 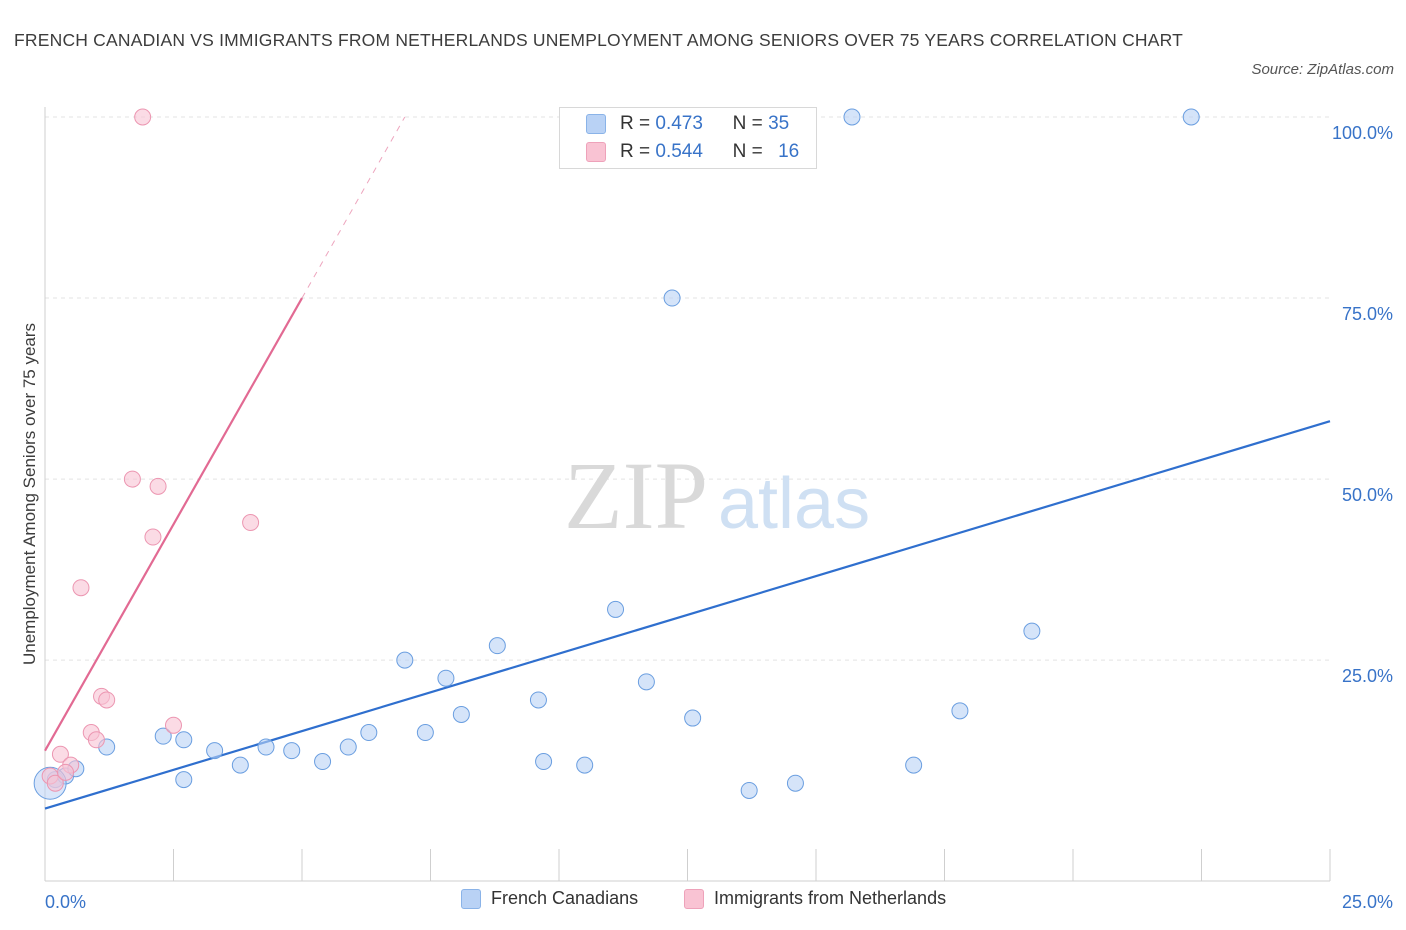 What do you see at coordinates (353, 207) in the screenshot?
I see `trend-line-extension` at bounding box center [353, 207].